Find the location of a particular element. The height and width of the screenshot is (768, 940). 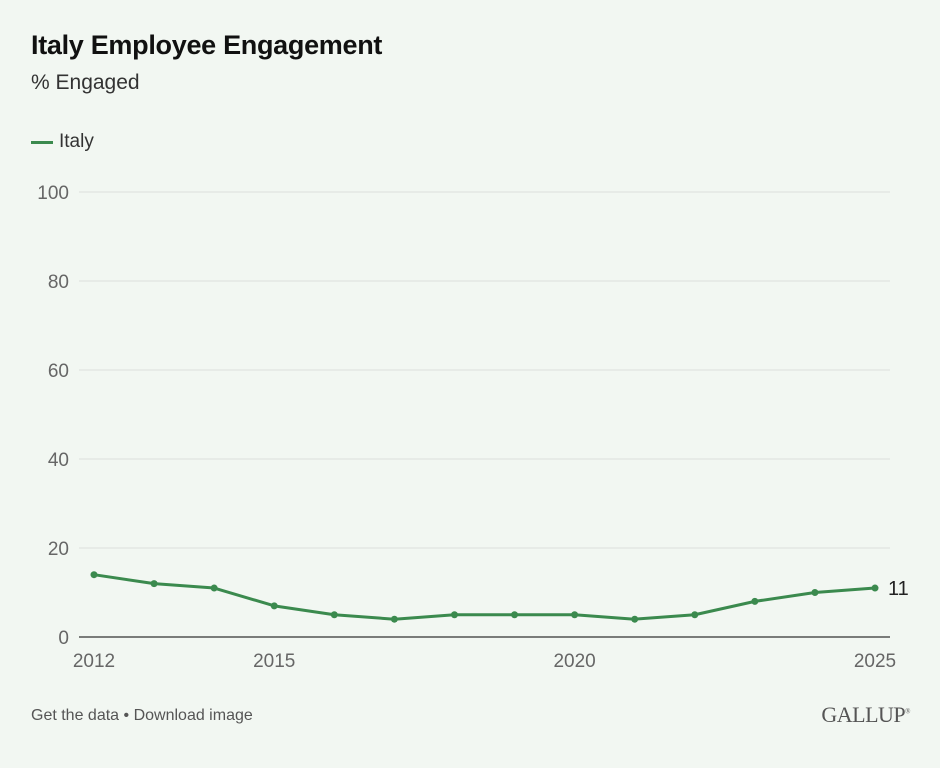

end-value-label: 11 is located at coordinates (898, 589).